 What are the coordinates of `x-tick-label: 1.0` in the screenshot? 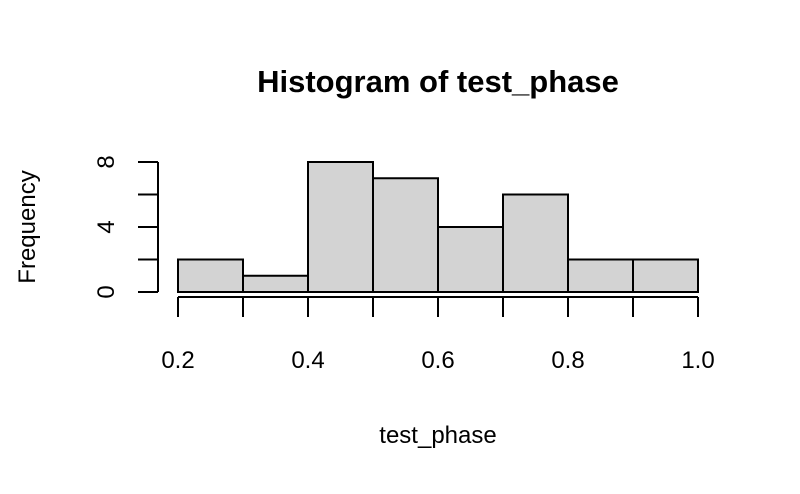 It's located at (697, 360).